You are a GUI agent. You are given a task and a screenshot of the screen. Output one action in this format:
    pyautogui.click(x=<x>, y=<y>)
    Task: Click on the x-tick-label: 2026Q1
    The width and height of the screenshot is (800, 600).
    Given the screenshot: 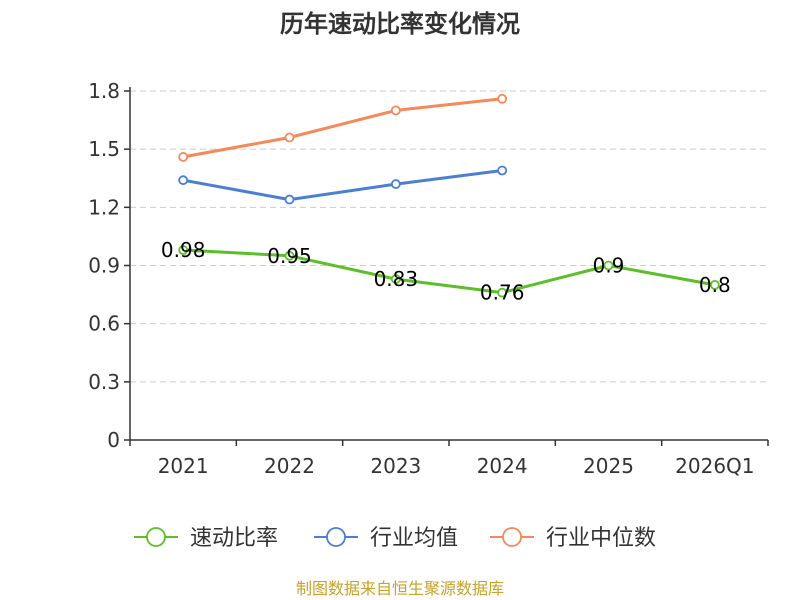 What is the action you would take?
    pyautogui.click(x=714, y=466)
    